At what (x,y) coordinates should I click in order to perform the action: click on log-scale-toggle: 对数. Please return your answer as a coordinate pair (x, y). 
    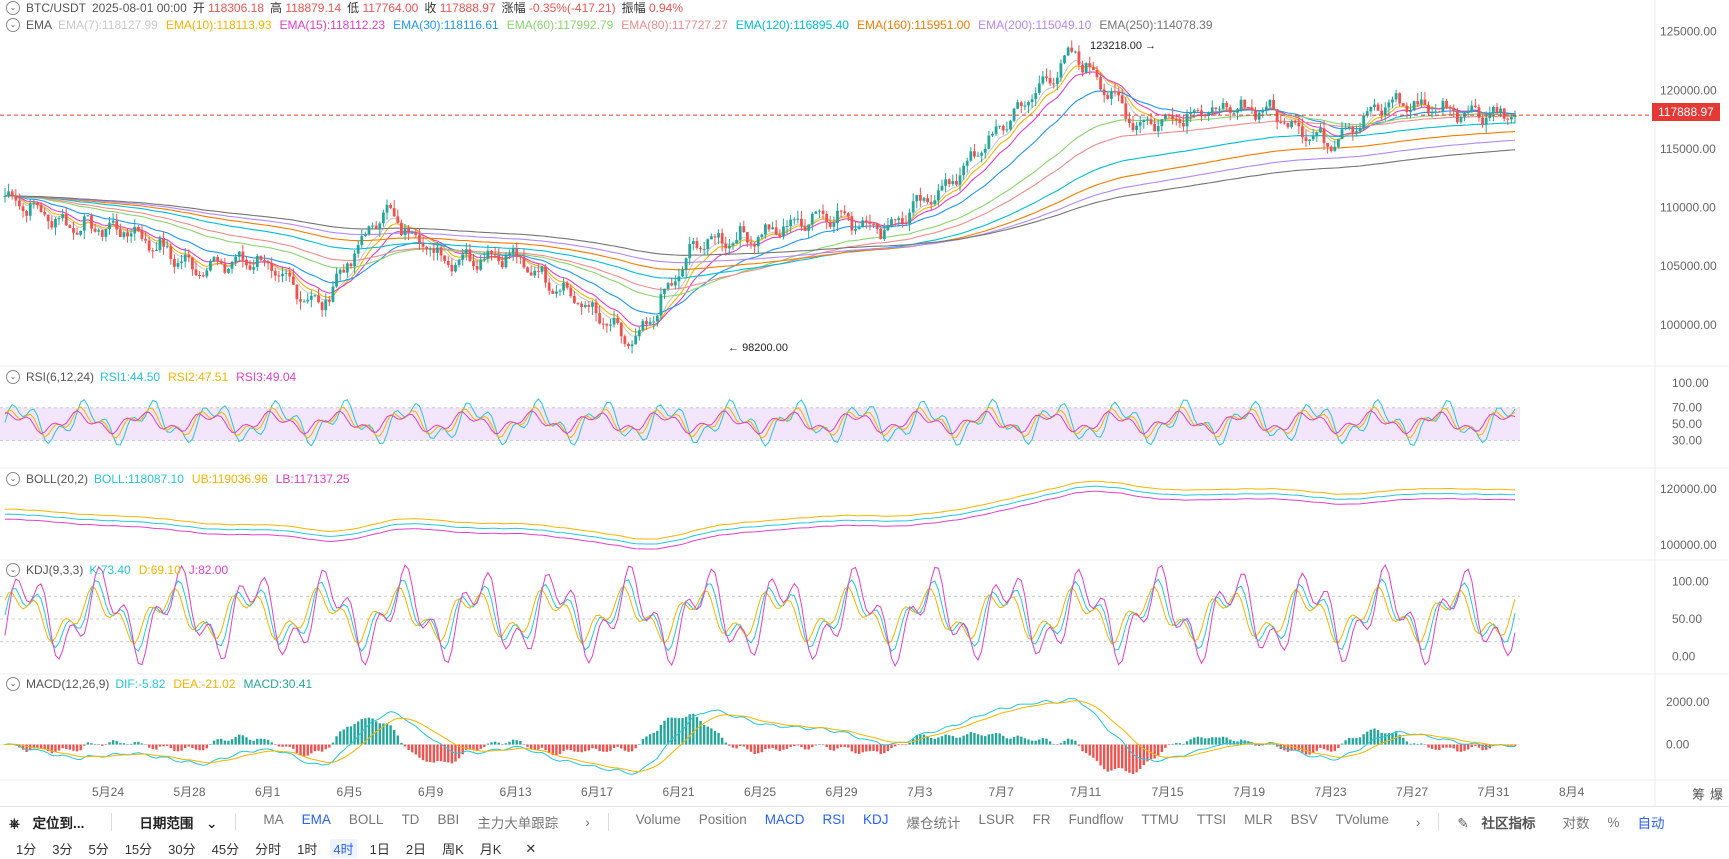
    Looking at the image, I should click on (1576, 823).